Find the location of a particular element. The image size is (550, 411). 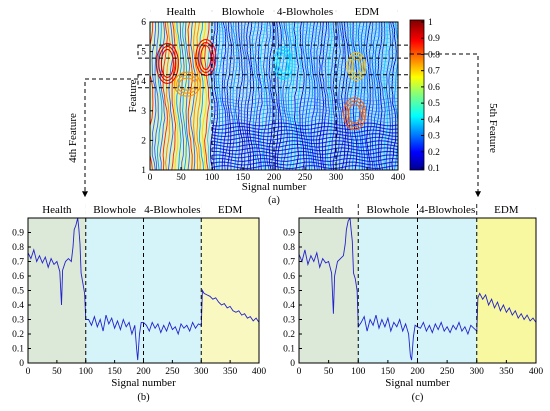

y-tick-label: 0.1 is located at coordinates (18, 350).